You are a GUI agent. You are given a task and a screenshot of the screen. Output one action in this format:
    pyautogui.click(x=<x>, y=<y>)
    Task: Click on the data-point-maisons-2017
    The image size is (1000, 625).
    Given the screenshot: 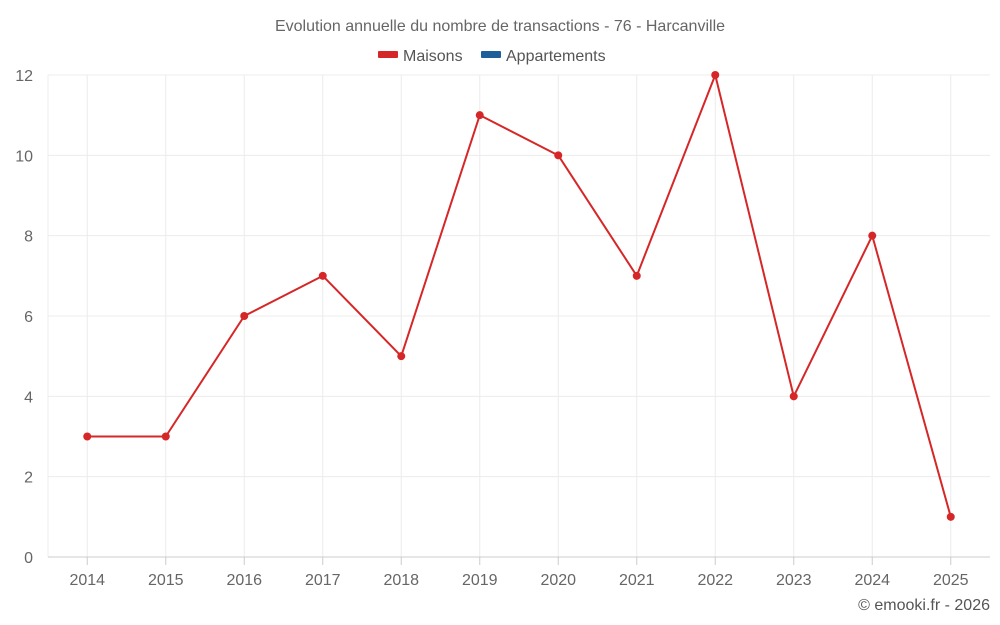 What is the action you would take?
    pyautogui.click(x=322, y=275)
    